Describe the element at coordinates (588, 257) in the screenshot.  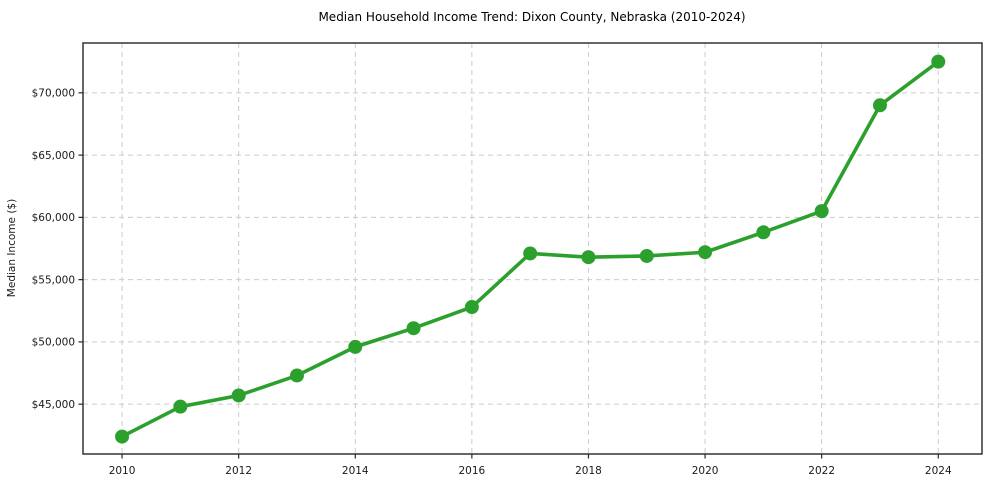
I see `data-point-2018` at that location.